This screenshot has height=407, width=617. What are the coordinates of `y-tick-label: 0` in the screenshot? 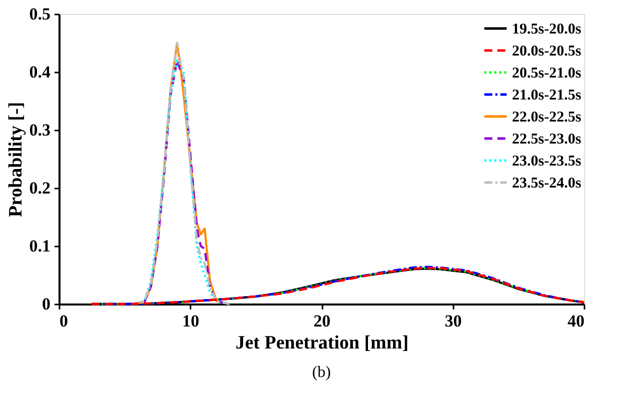 It's located at (46, 304).